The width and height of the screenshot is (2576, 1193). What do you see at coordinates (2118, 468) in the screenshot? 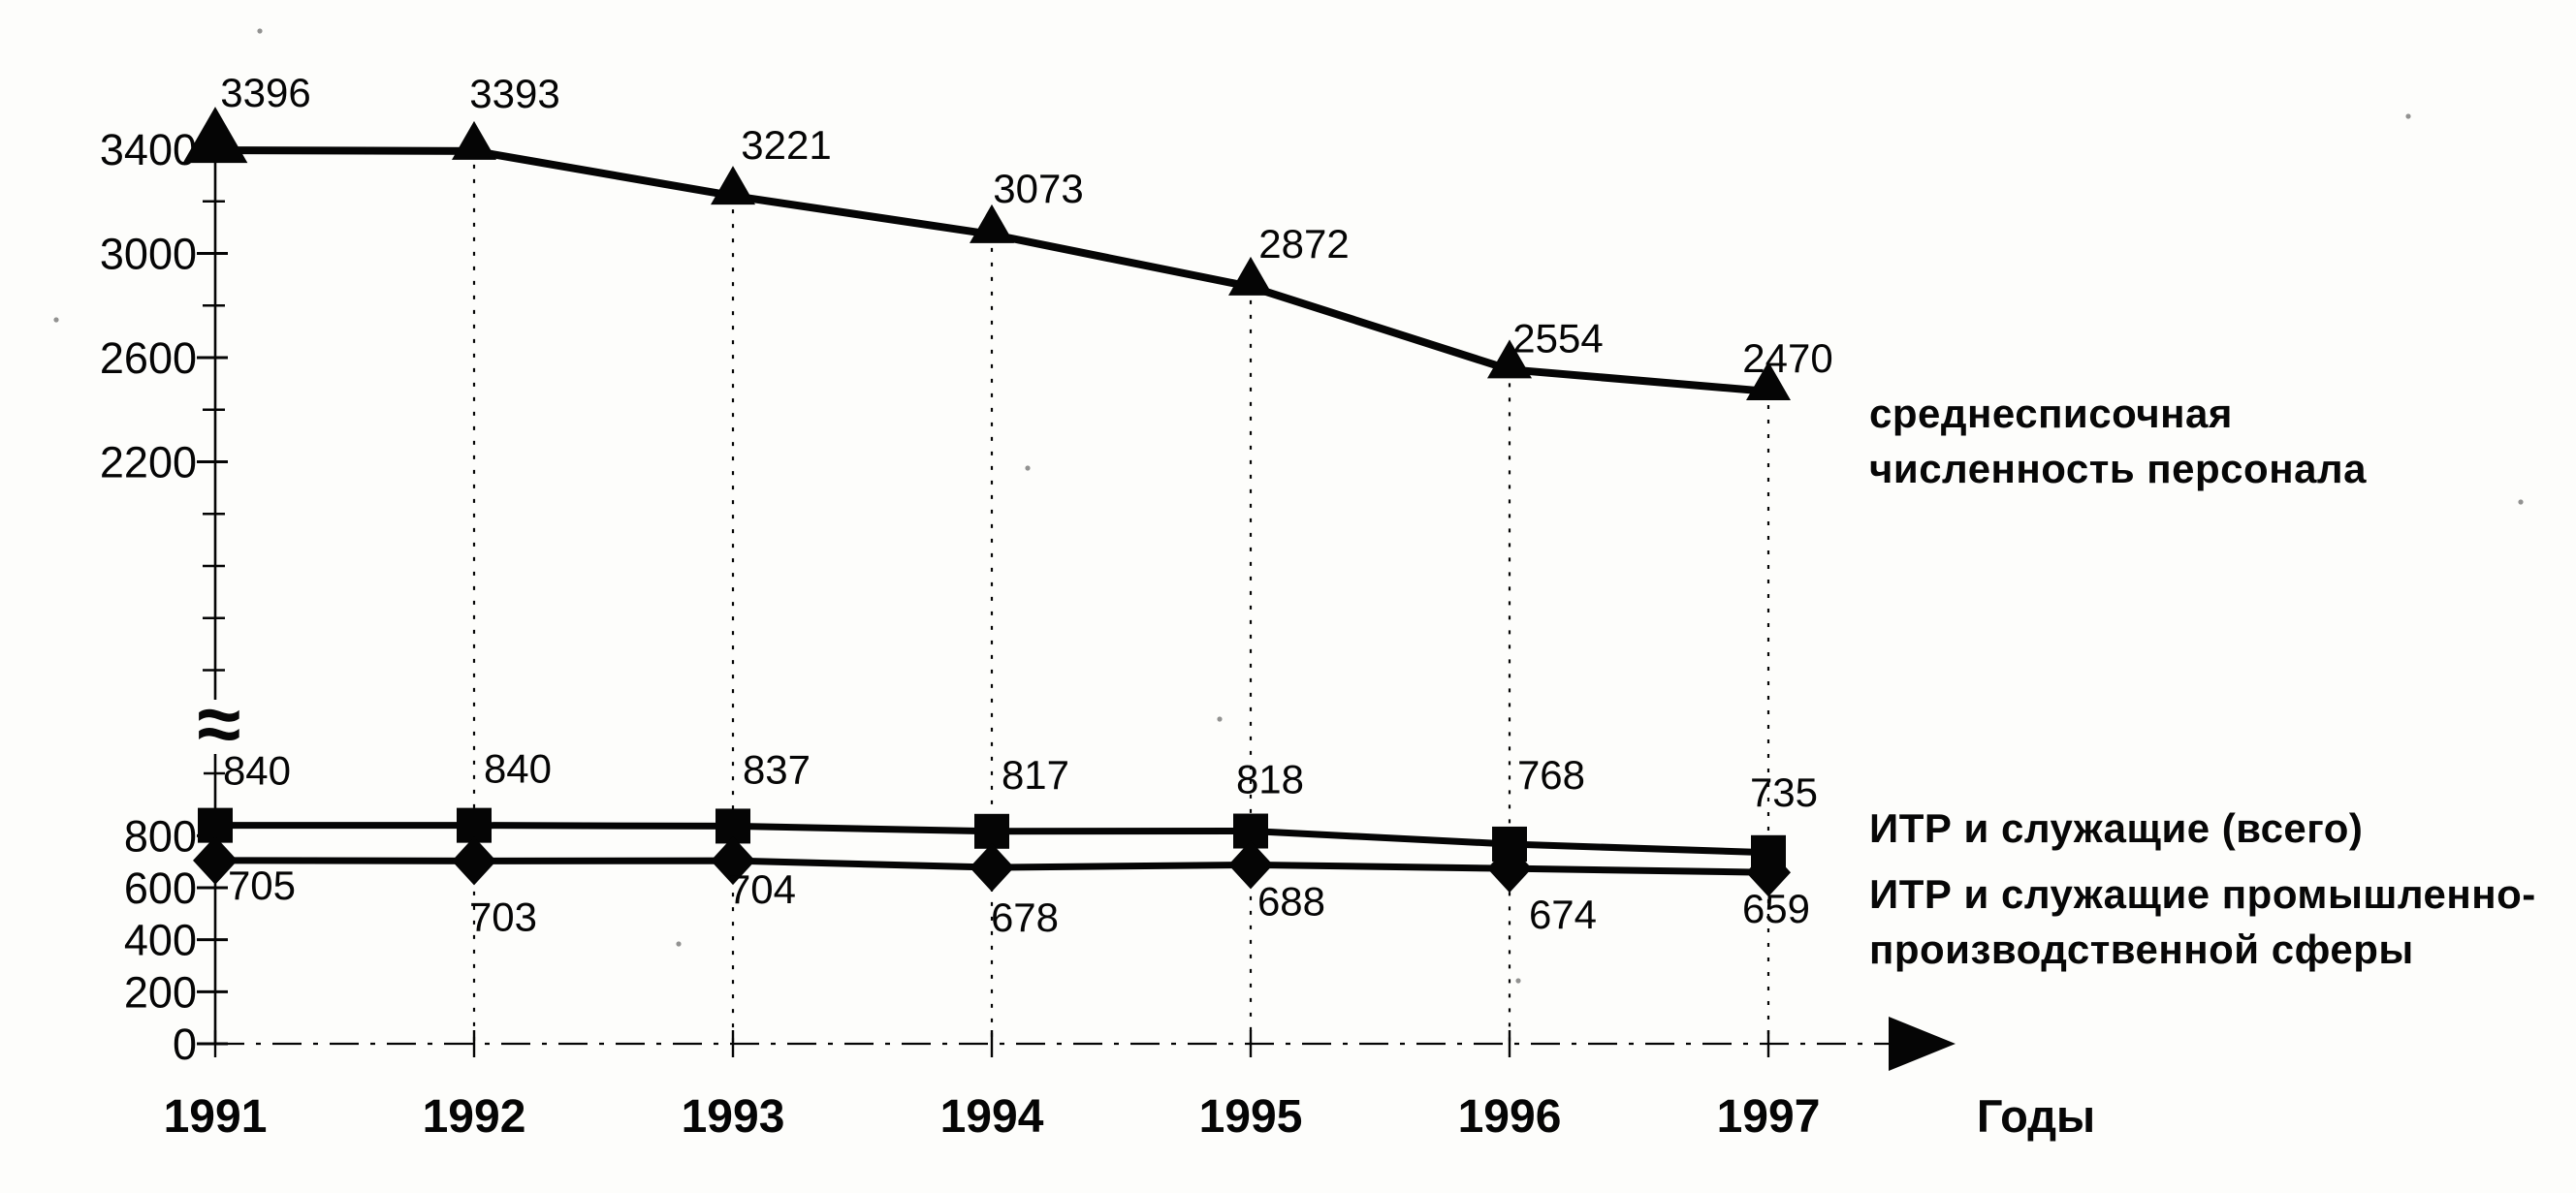
I see `legend-line: численность персонала` at bounding box center [2118, 468].